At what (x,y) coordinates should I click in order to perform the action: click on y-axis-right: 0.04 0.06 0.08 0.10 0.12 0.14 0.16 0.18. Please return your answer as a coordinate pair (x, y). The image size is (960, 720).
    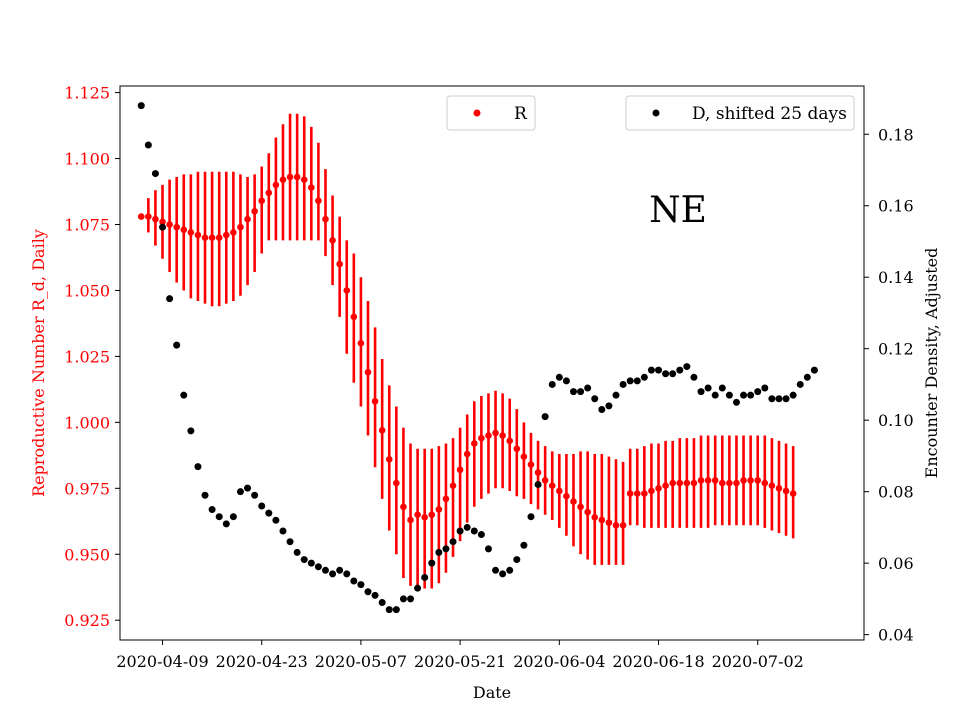
    Looking at the image, I should click on (889, 385).